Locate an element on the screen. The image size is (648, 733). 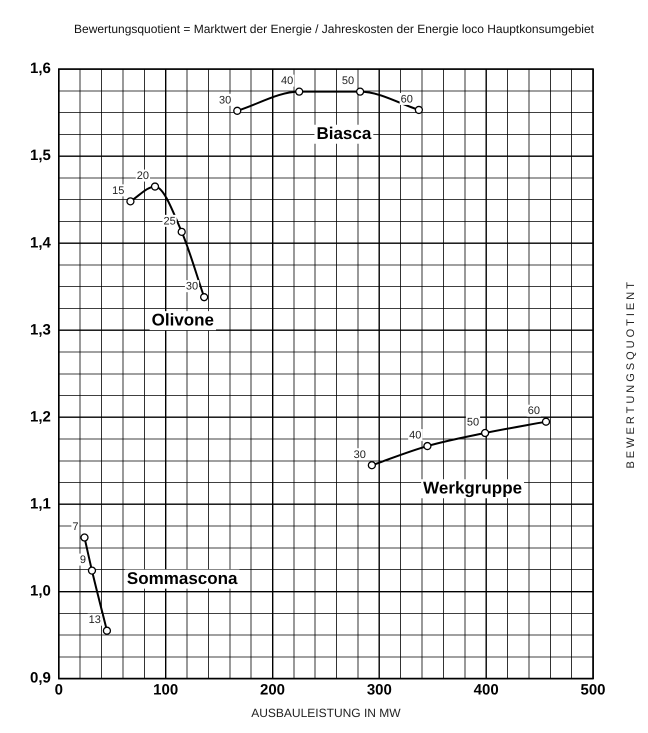
y-tick-label: 1,2 is located at coordinates (40, 417).